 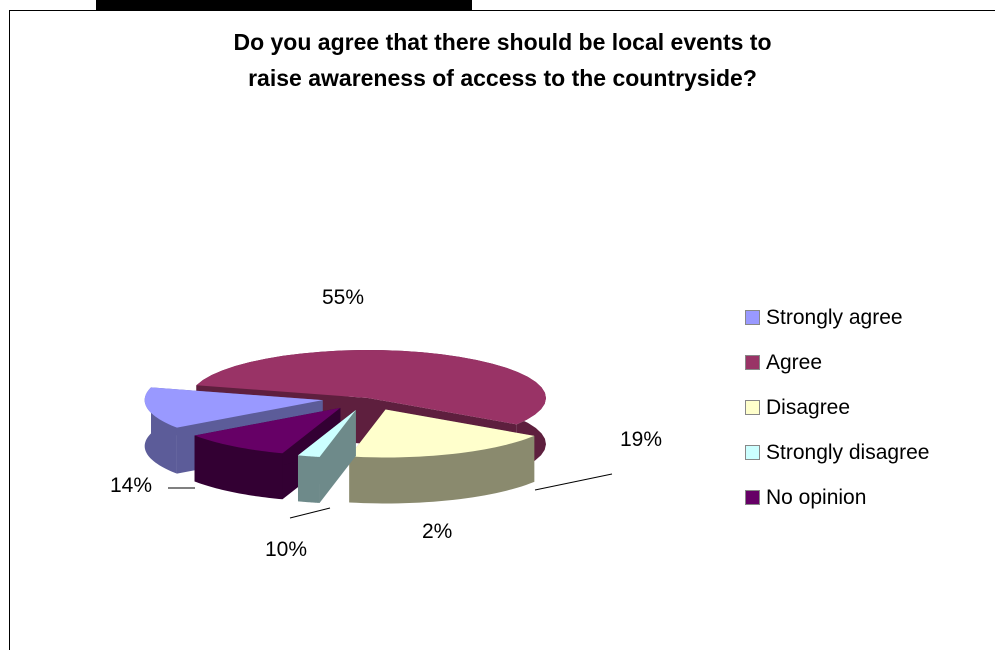 I want to click on legend-item-disagree: Disagree, so click(x=837, y=407).